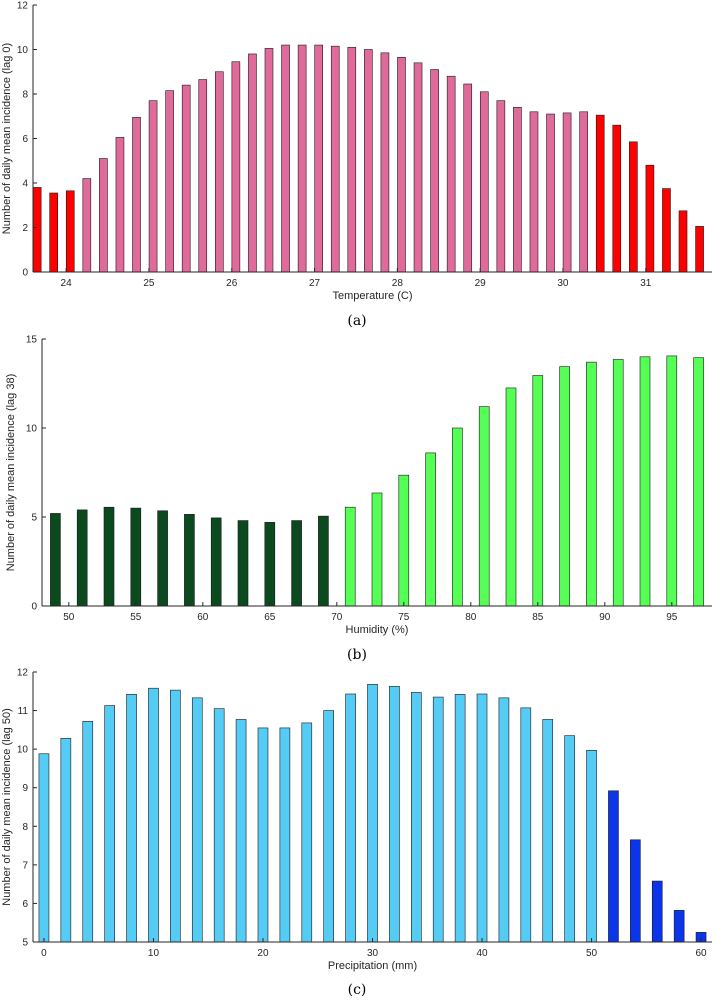  What do you see at coordinates (25, 184) in the screenshot?
I see `y-tick-label: 4` at bounding box center [25, 184].